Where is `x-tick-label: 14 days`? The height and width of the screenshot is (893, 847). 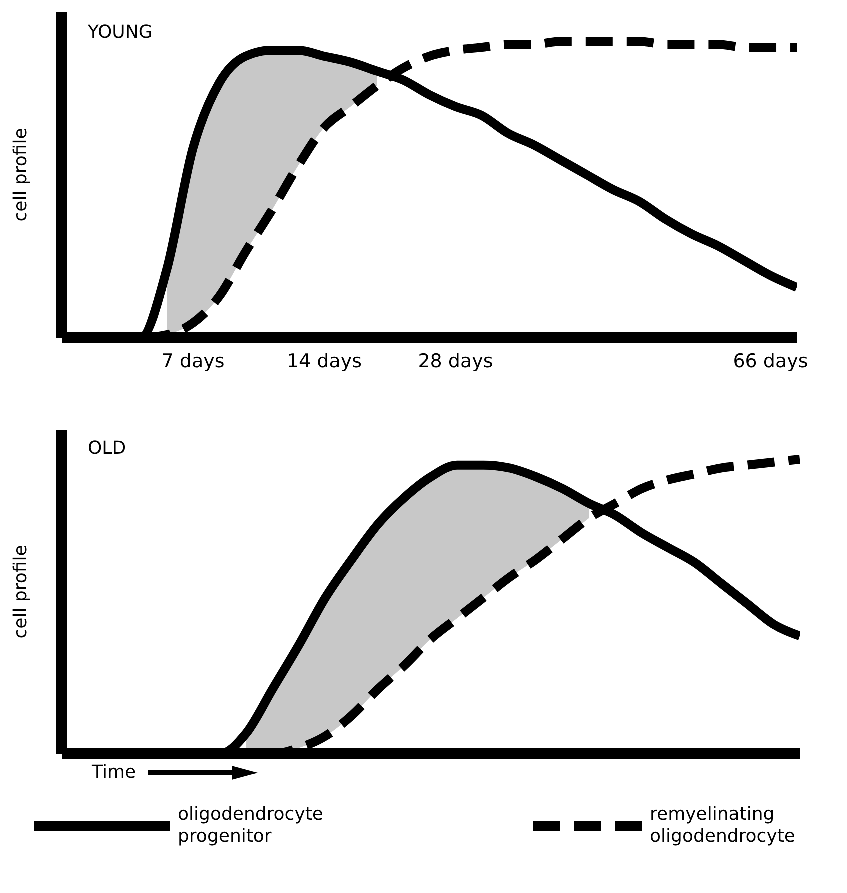 x-tick-label: 14 days is located at coordinates (324, 361).